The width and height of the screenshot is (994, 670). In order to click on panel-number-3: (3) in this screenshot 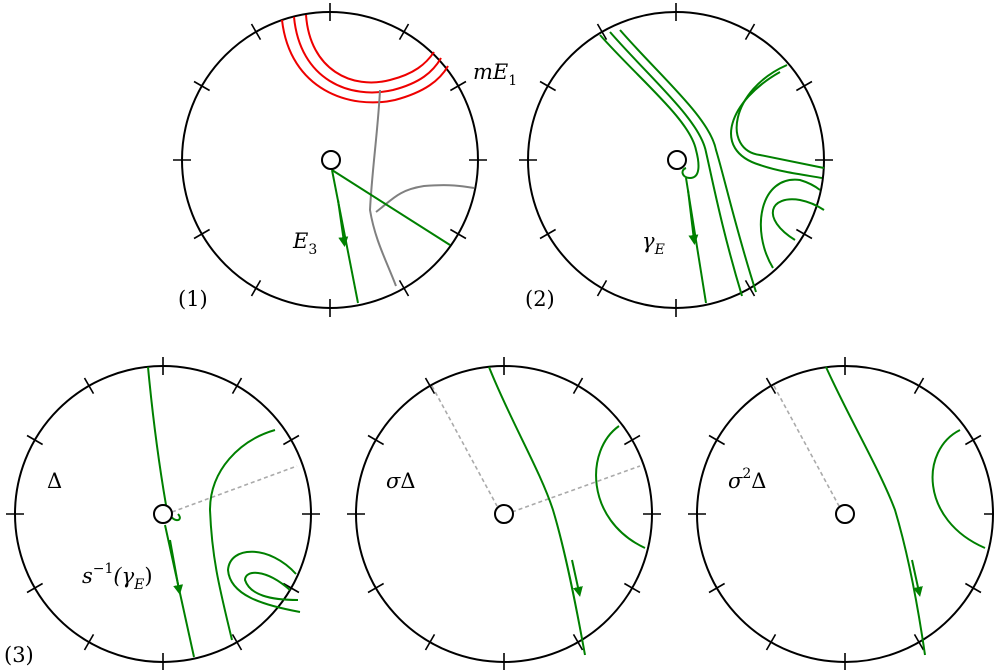, I will do `click(19, 655)`.